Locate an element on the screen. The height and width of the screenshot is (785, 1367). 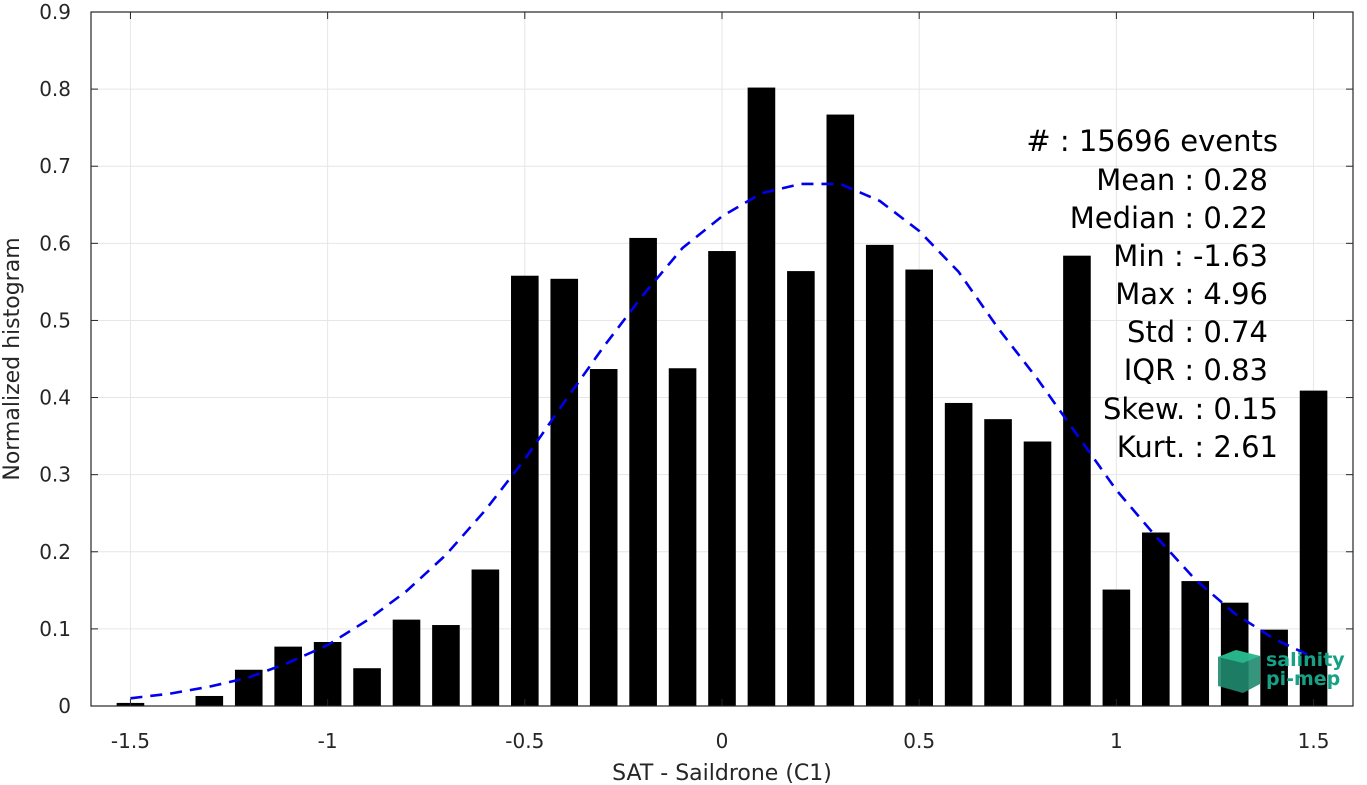
stat-skew: Skew. : 0.15 is located at coordinates (1190, 409).